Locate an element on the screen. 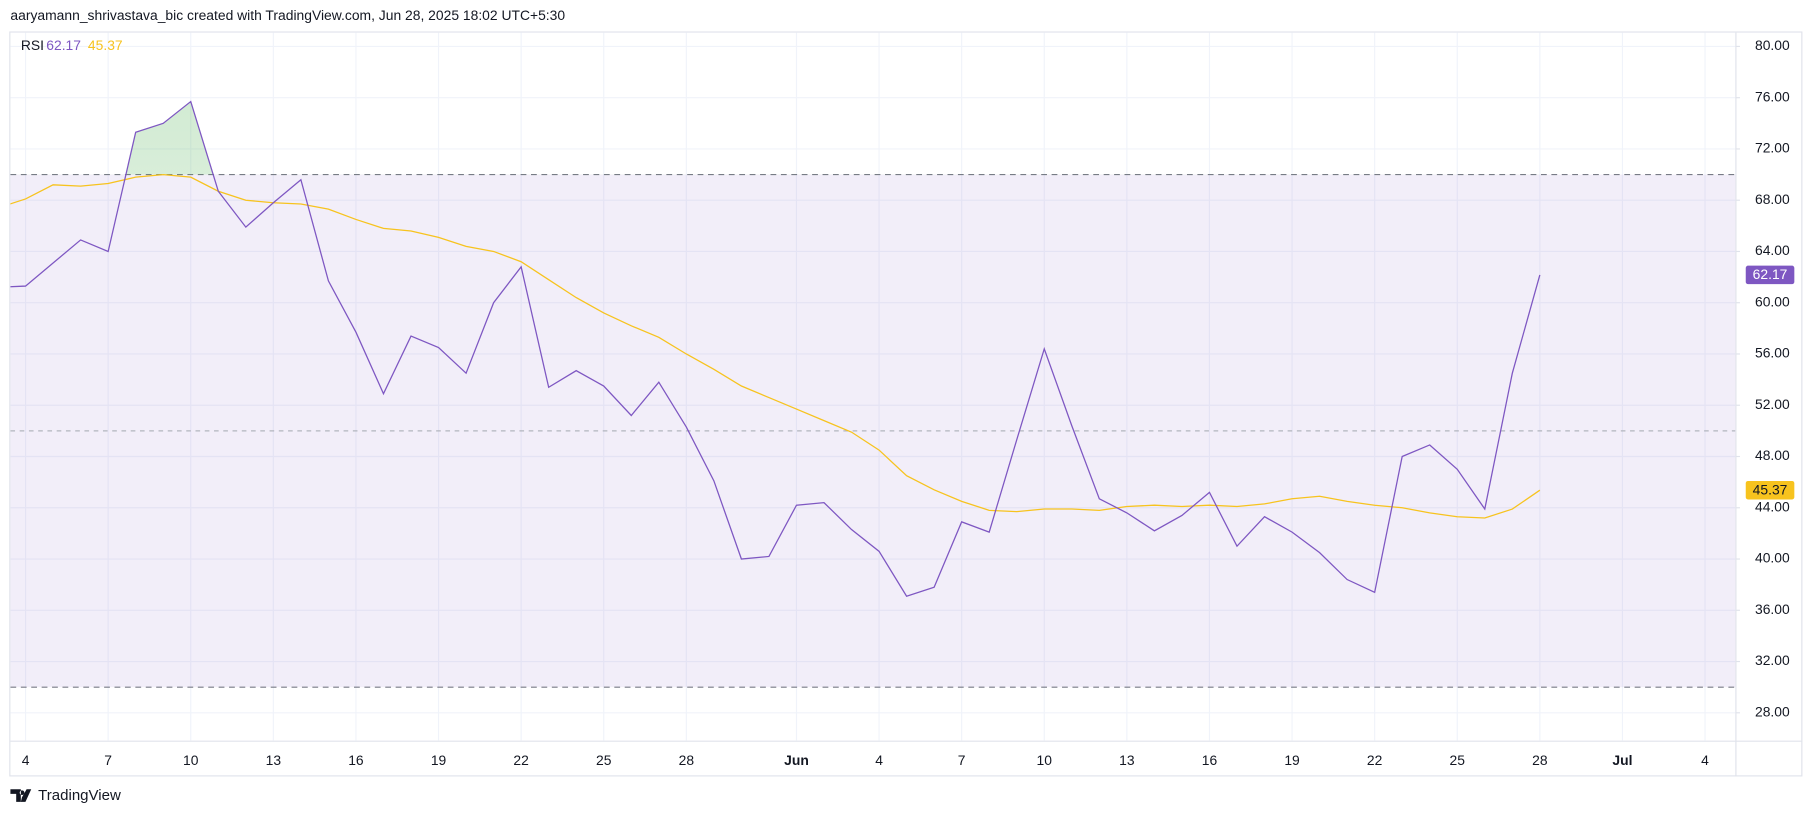 This screenshot has width=1814, height=816. y-tick-label: 80.00 is located at coordinates (1772, 45).